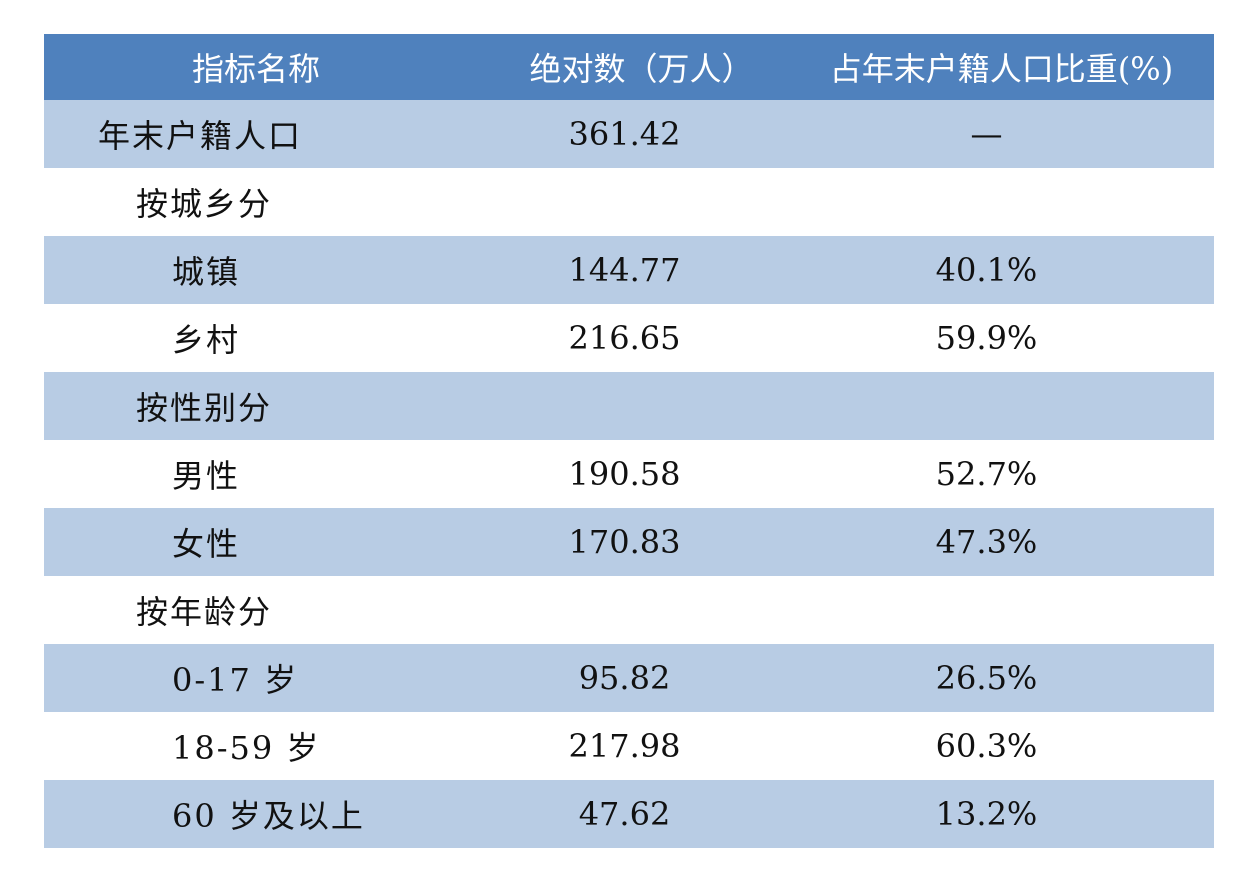  Describe the element at coordinates (204, 612) in the screenshot. I see `row-name: 按年龄分` at that location.